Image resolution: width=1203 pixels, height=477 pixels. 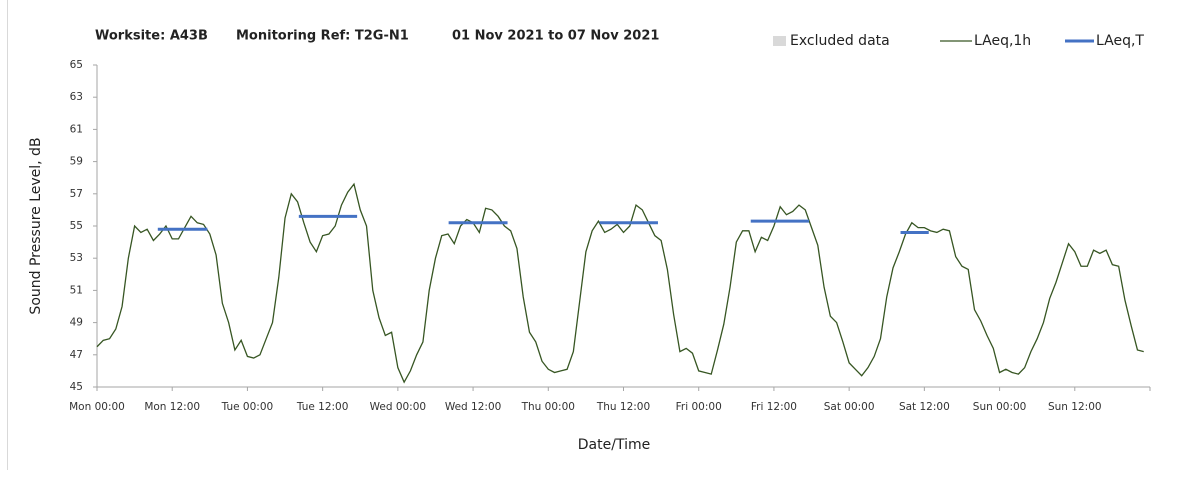 I want to click on x-tick-label: Sat 12:00, so click(x=924, y=407).